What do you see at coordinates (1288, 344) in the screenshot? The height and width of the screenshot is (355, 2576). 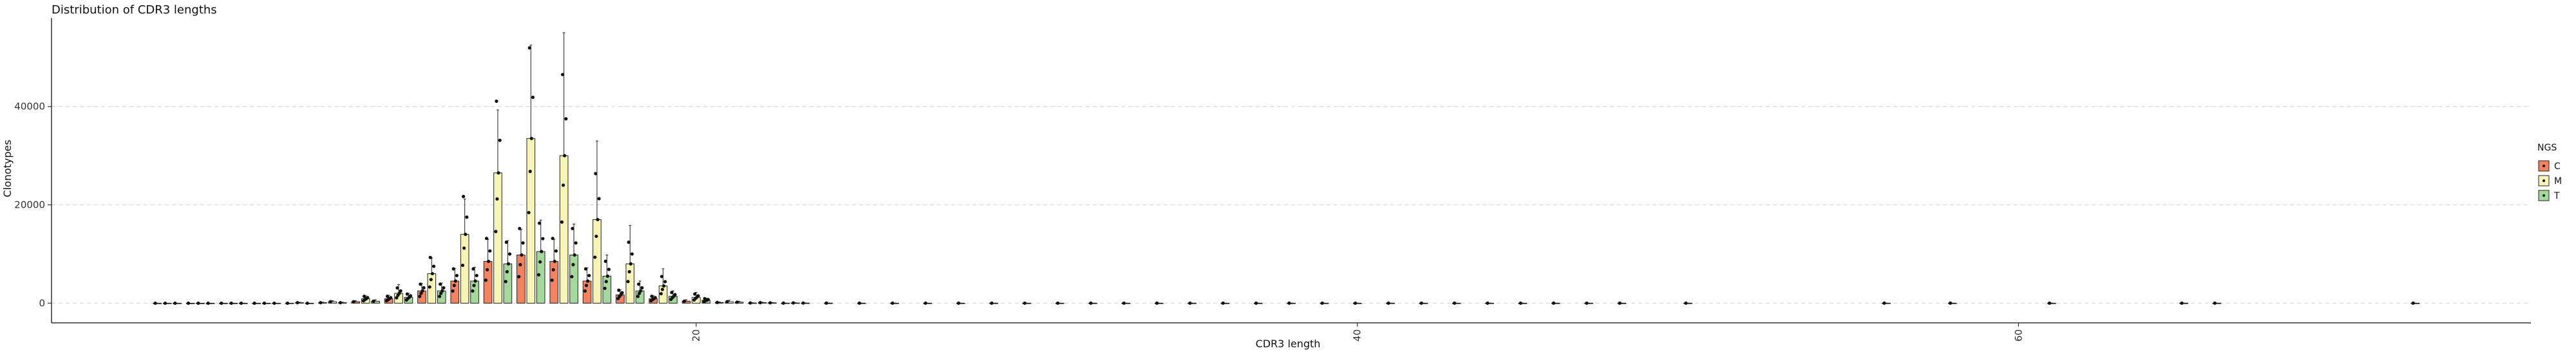 I see `x-axis-label: CDR3 length` at bounding box center [1288, 344].